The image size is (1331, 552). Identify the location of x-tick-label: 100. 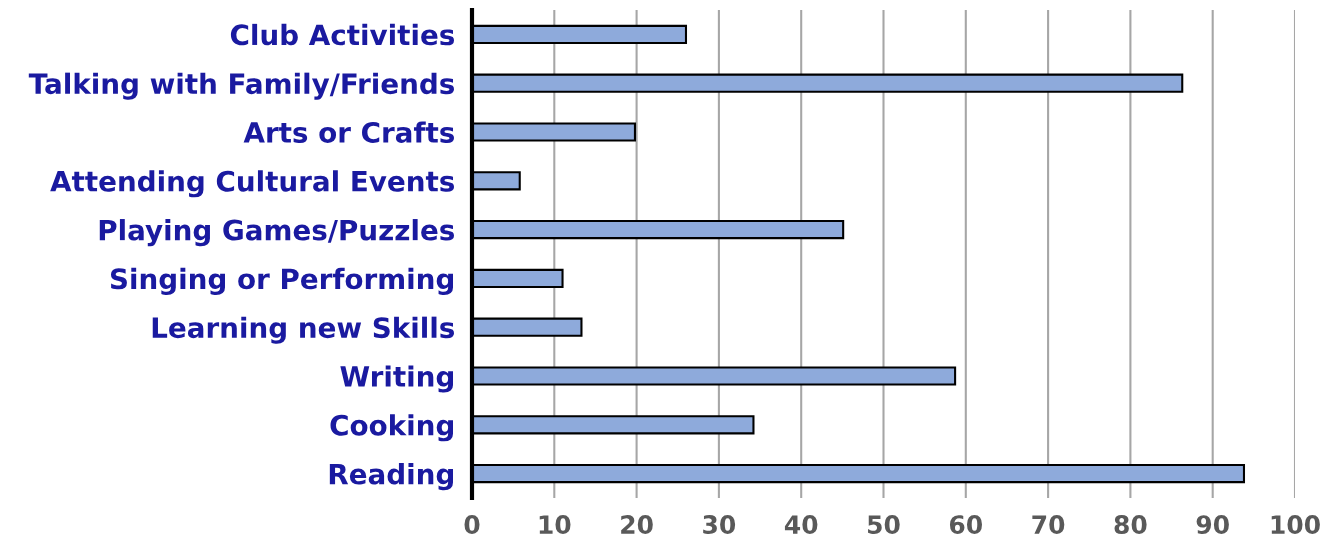
(1295, 525).